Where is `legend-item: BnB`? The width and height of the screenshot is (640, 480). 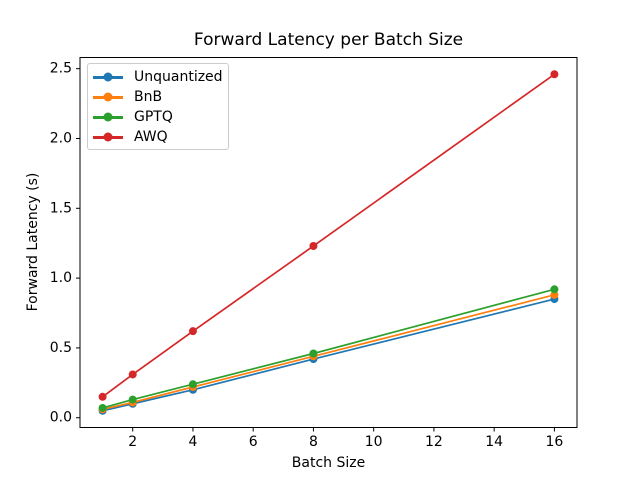
legend-item: BnB is located at coordinates (158, 97).